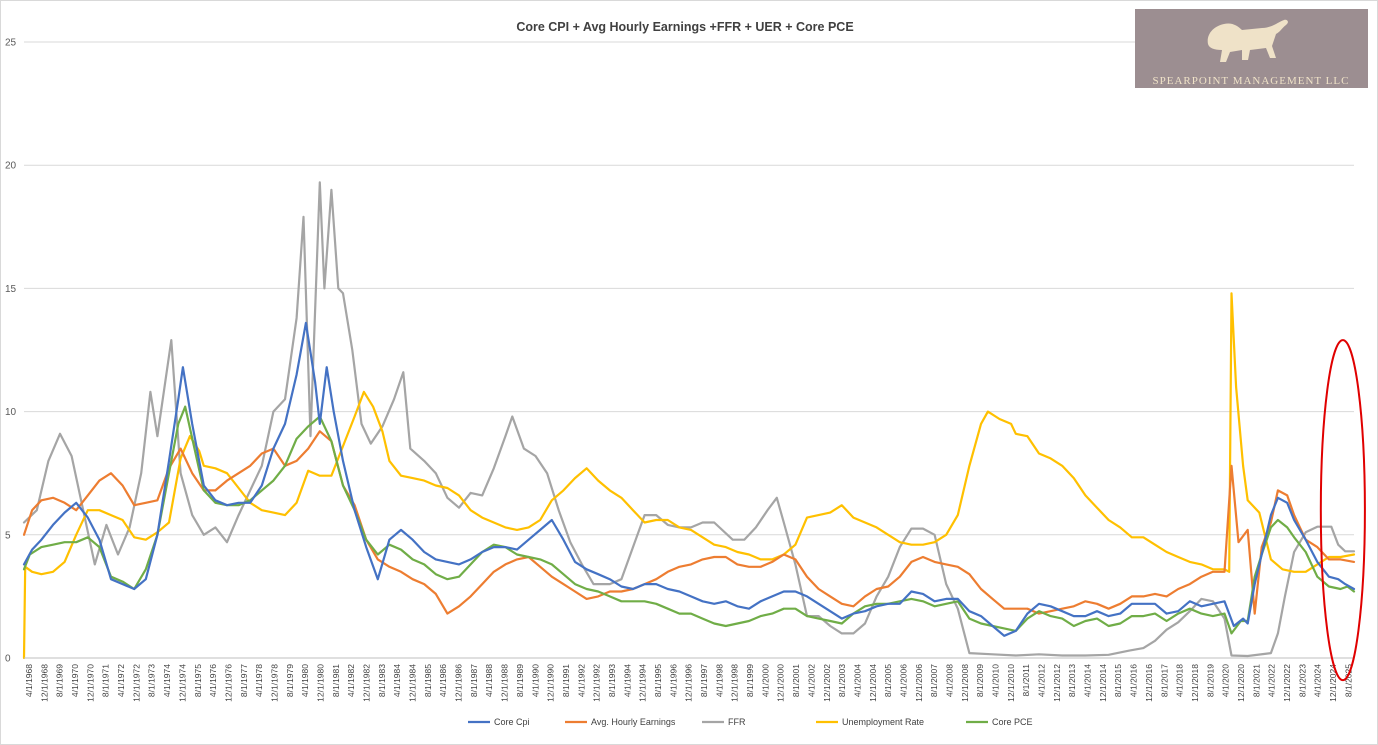 The image size is (1378, 745). I want to click on x-tick-label: 8/1/2009, so click(980, 680).